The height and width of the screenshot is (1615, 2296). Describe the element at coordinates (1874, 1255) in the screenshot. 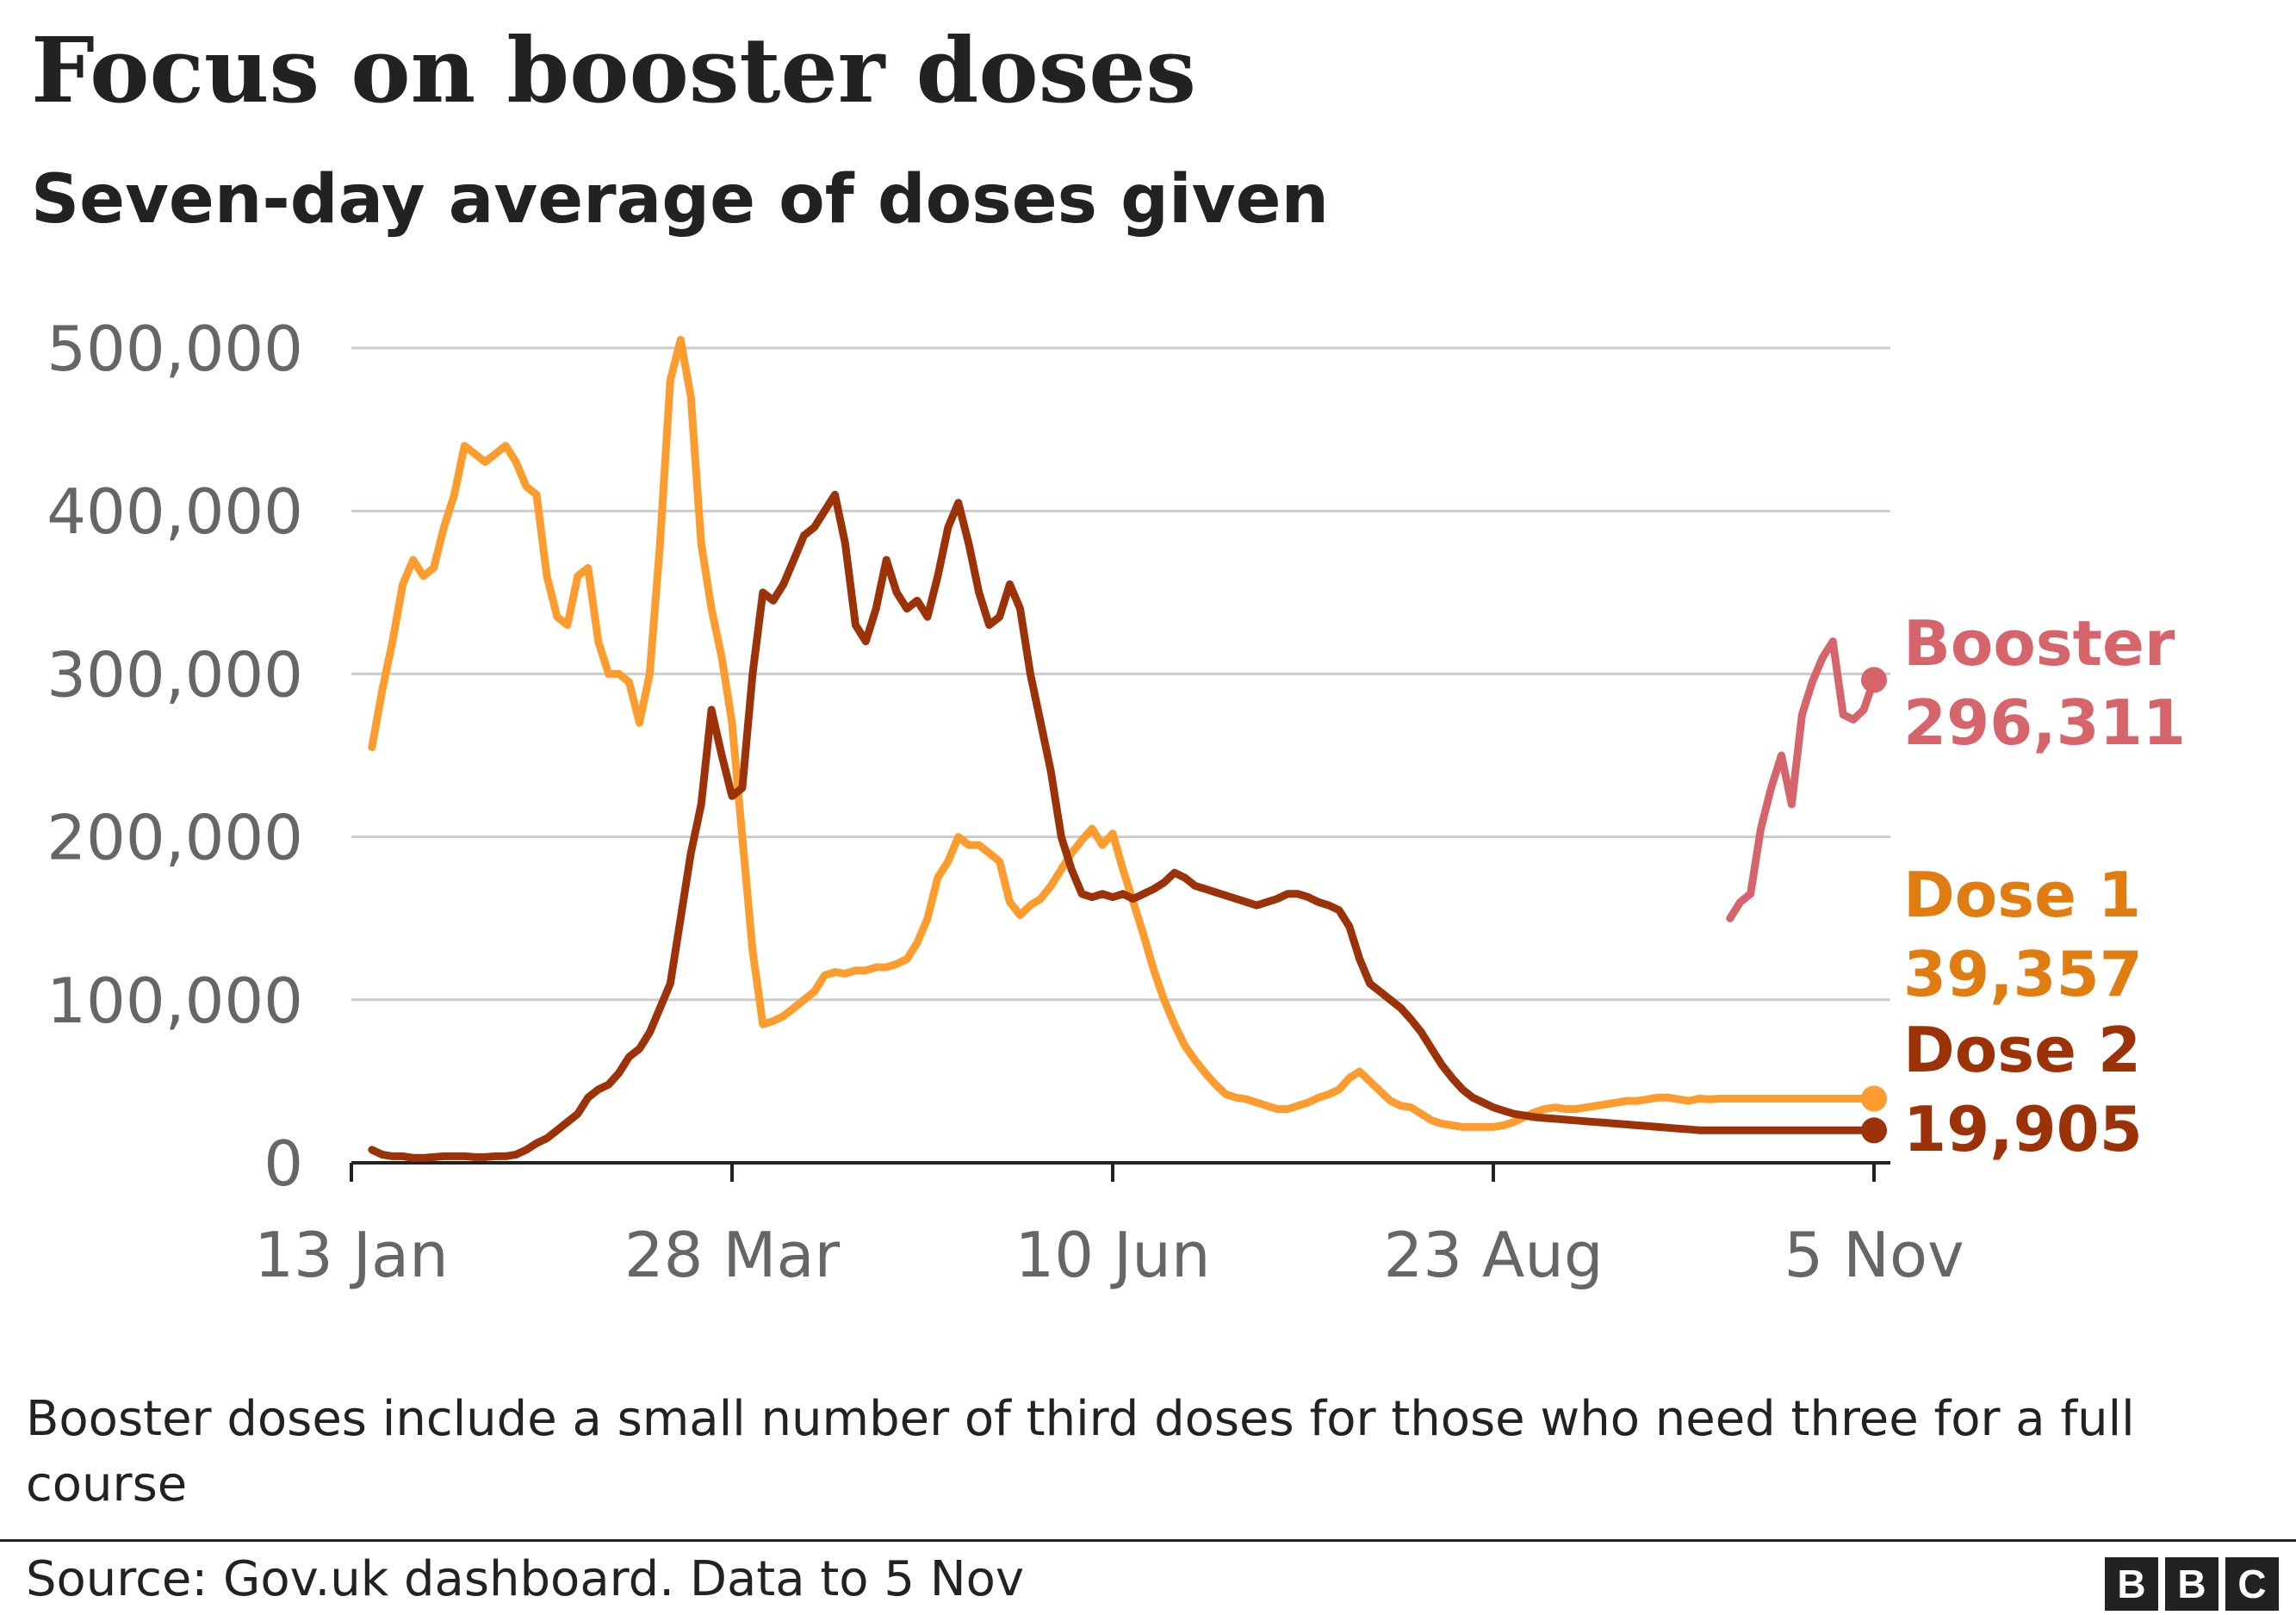

I see `x-tick-label: 5 Nov` at that location.